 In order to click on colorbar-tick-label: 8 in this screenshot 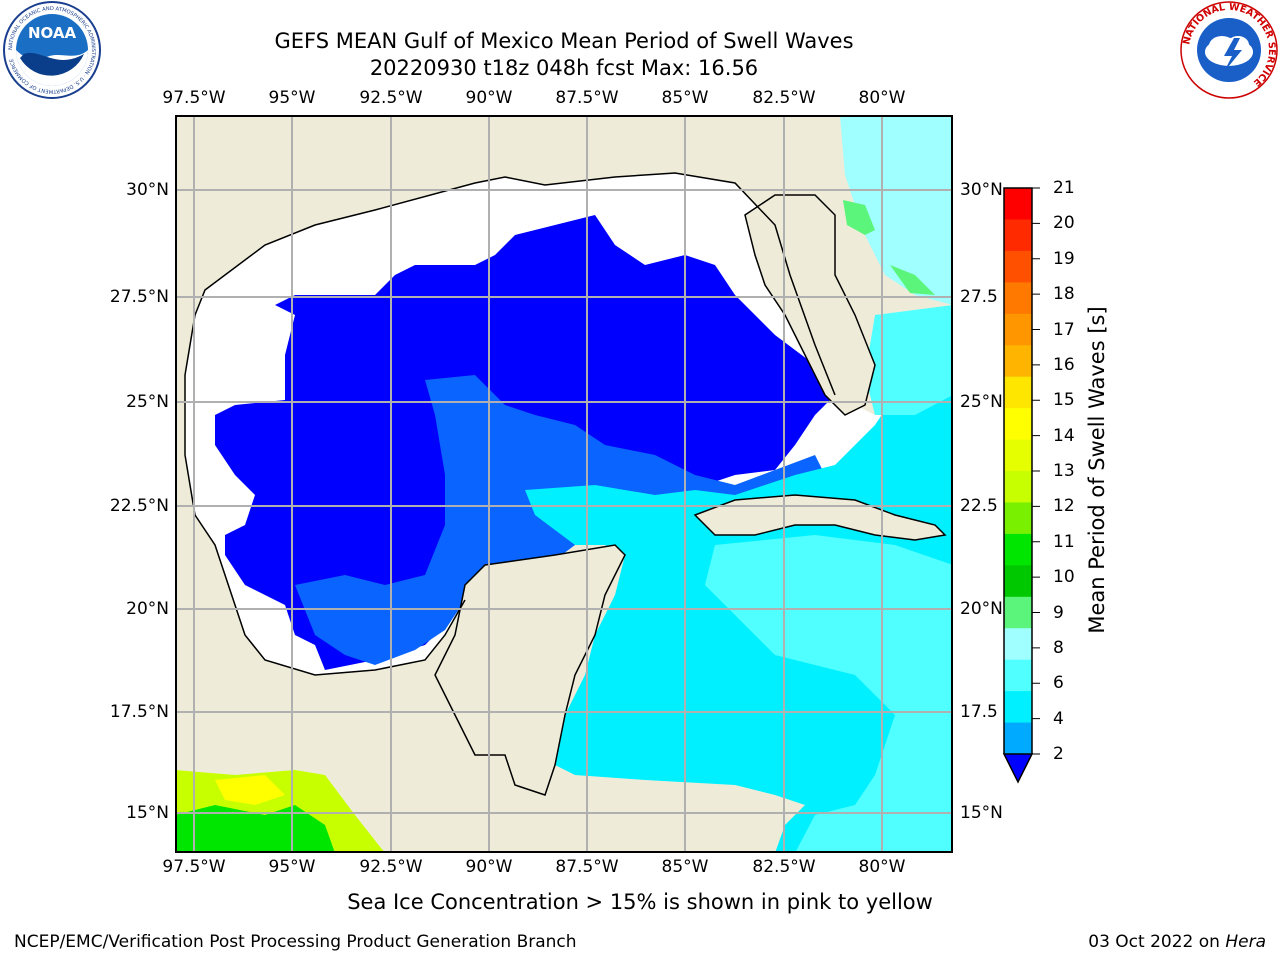, I will do `click(1058, 647)`.